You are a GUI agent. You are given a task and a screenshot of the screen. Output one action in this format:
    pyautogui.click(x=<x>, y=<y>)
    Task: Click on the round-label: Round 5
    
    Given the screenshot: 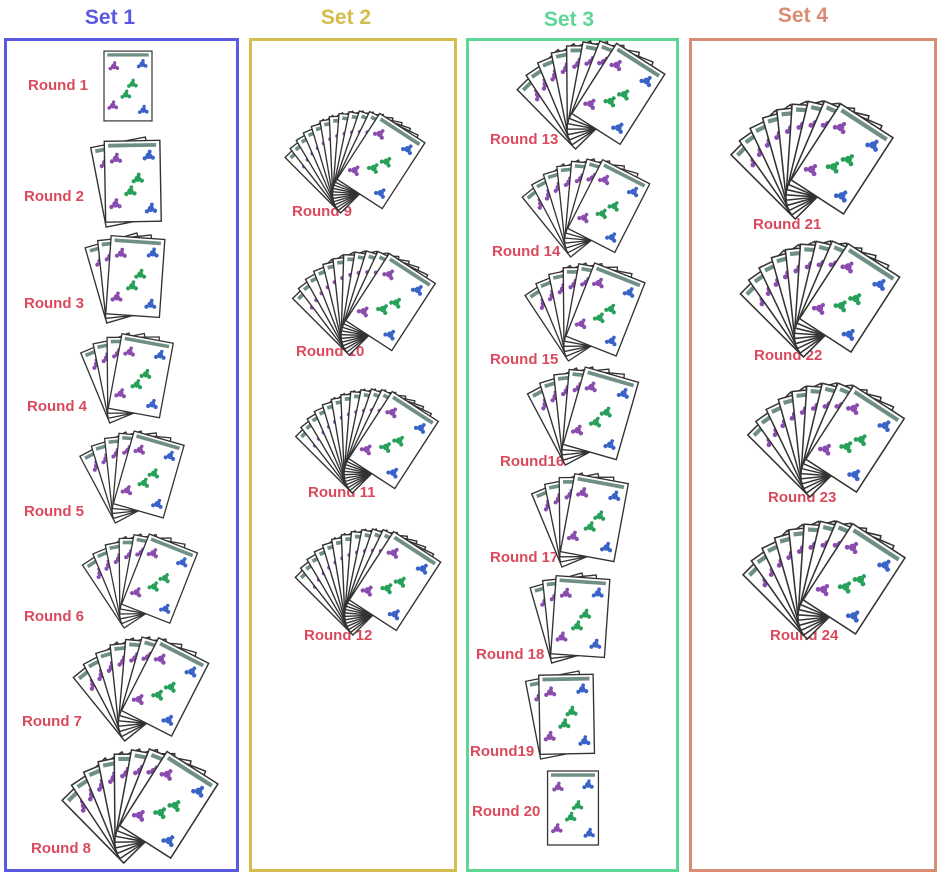 What is the action you would take?
    pyautogui.click(x=54, y=511)
    